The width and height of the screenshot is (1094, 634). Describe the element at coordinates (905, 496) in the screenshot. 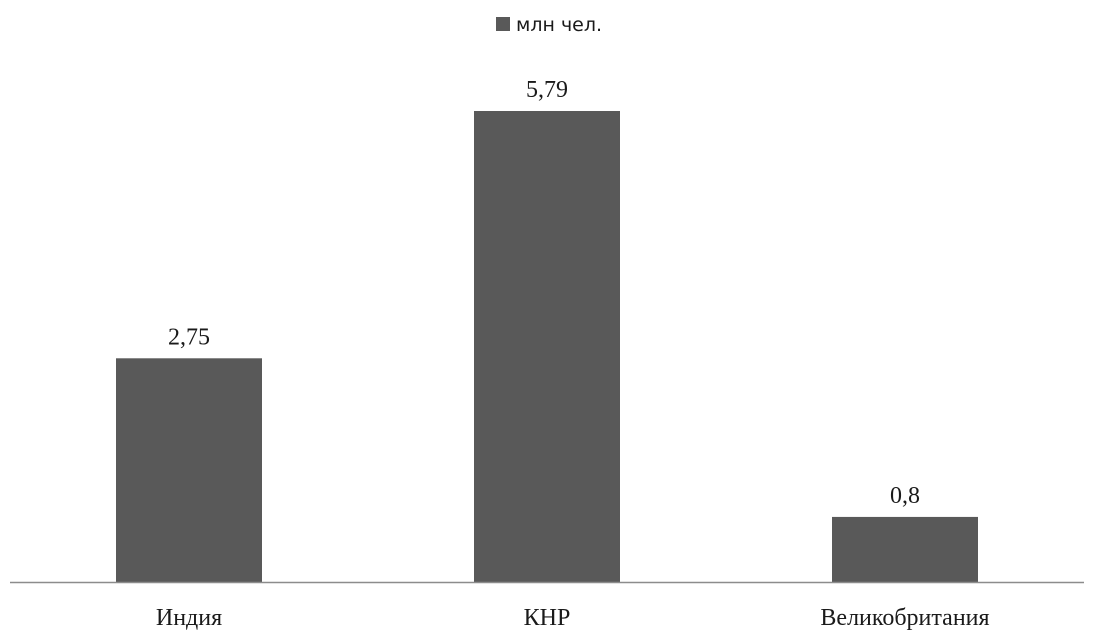

I see `data-label: 0,8` at that location.